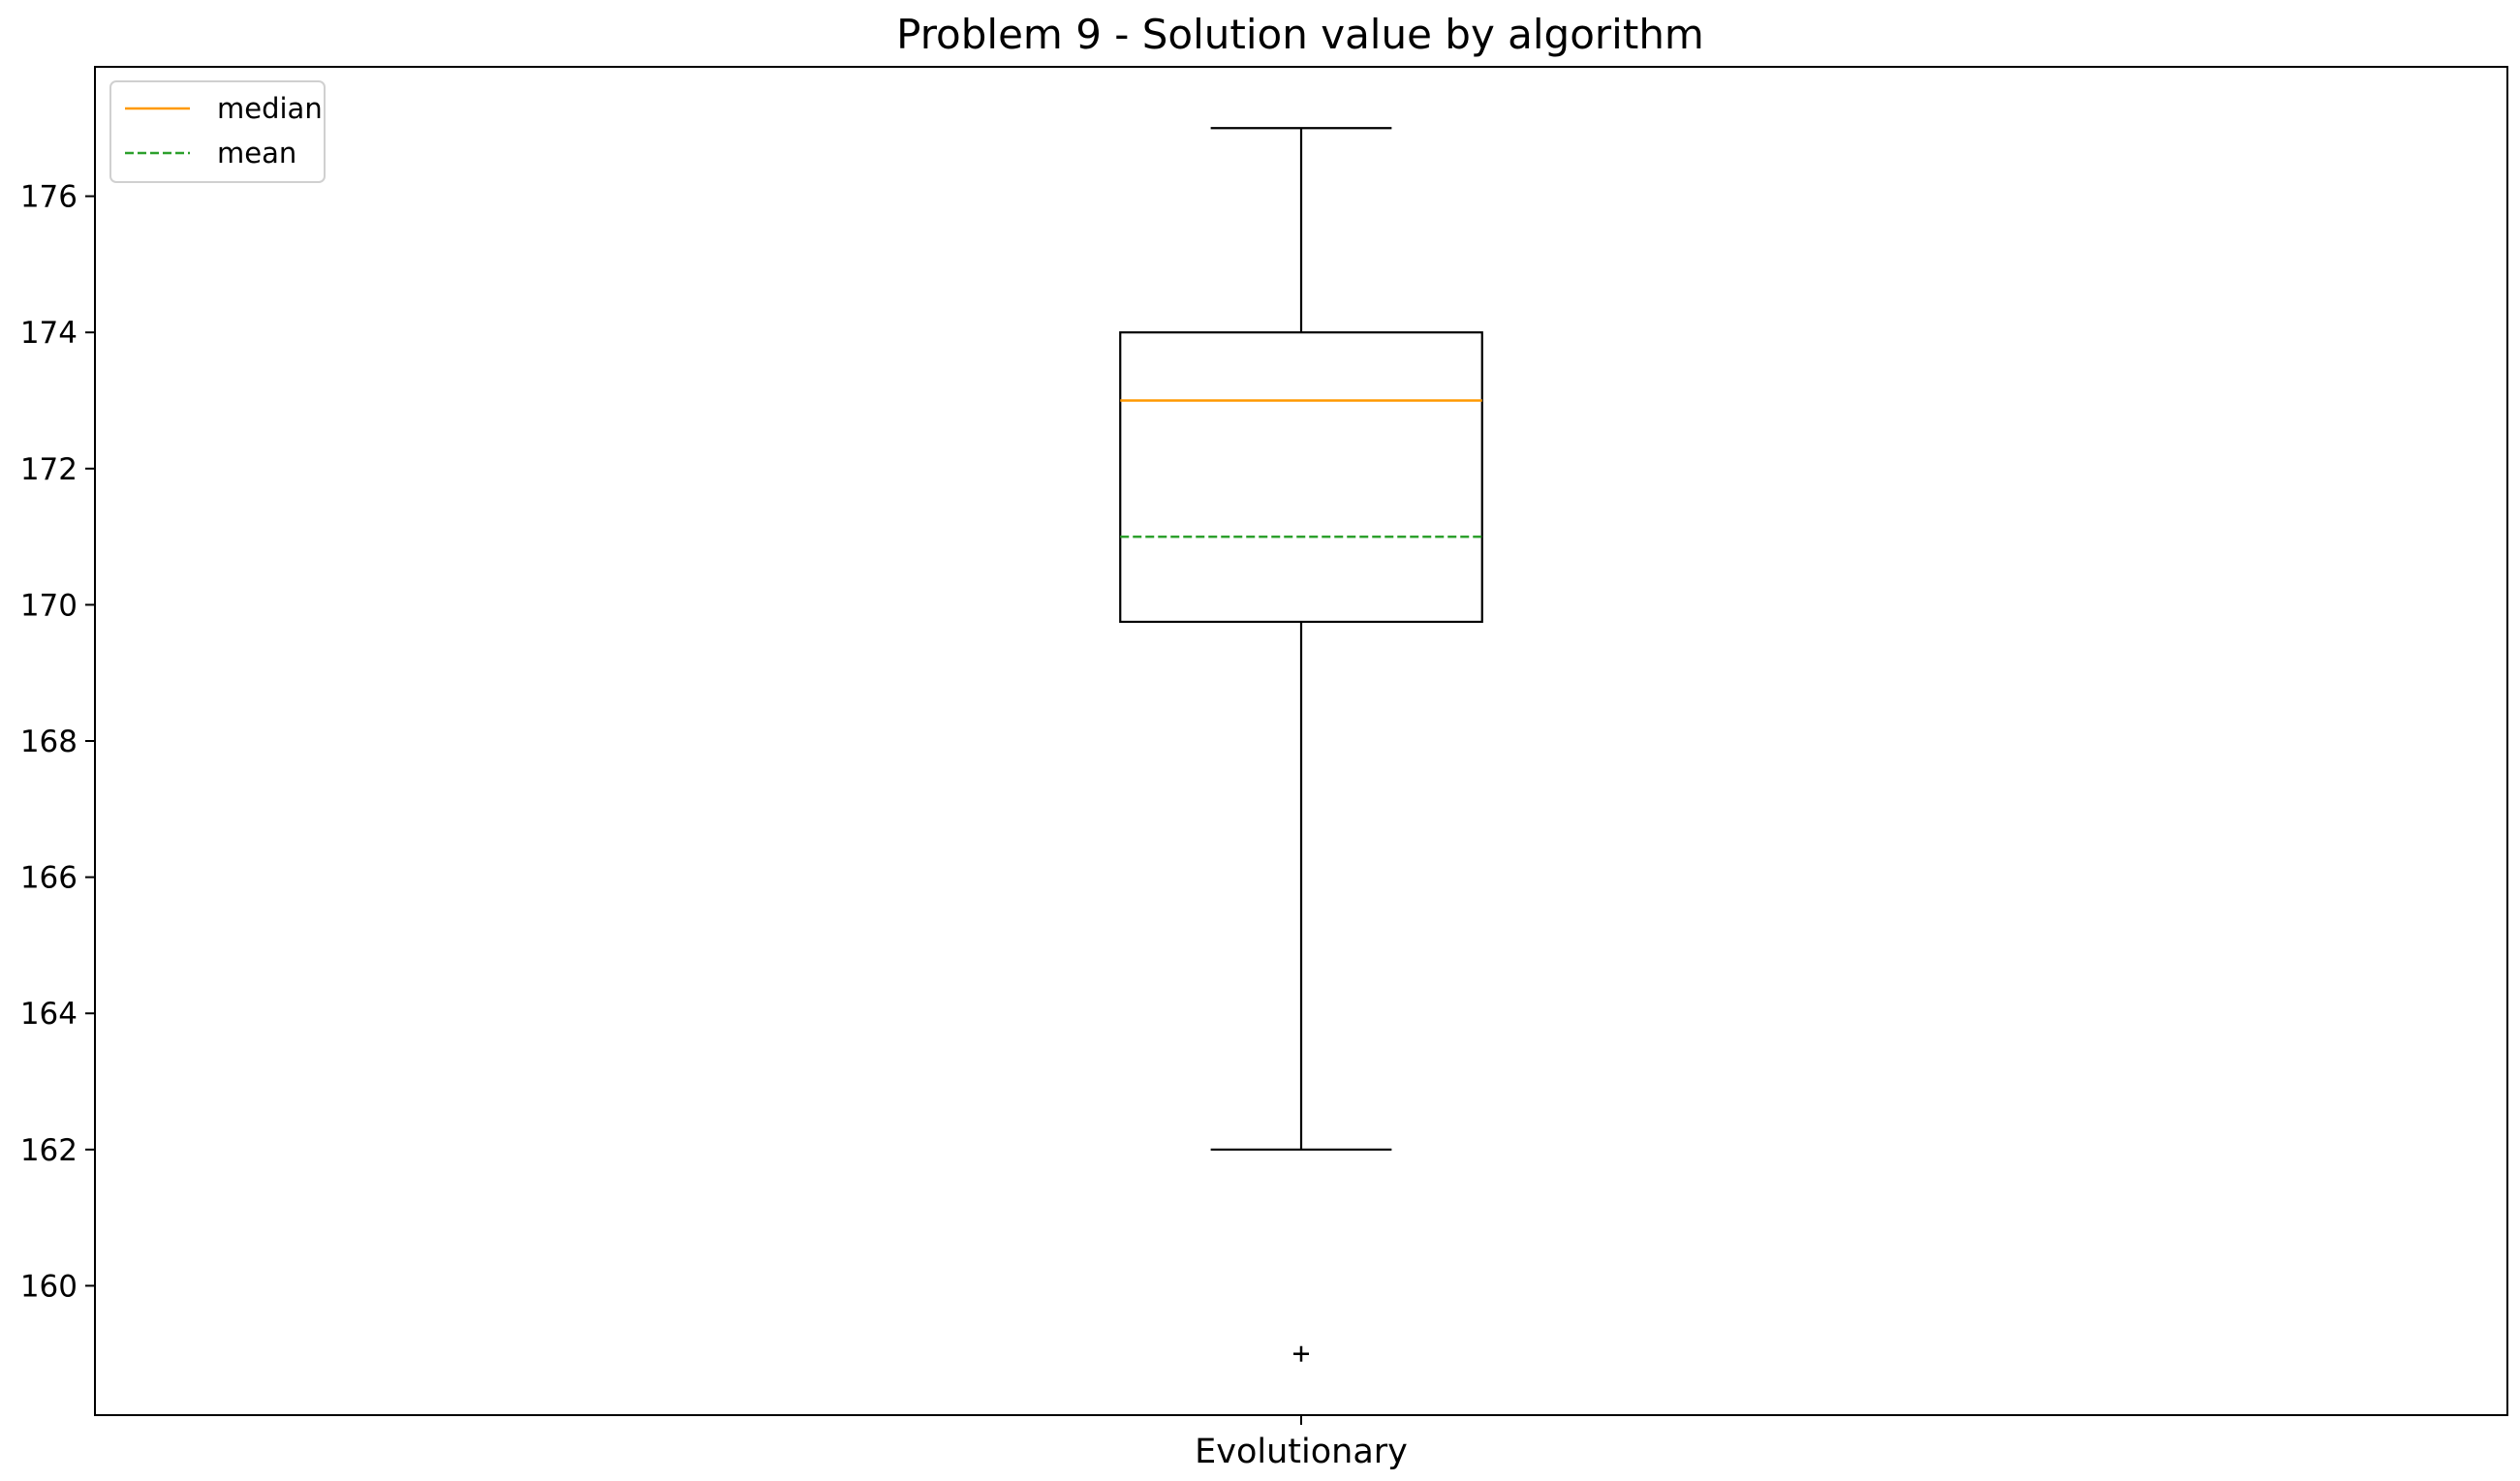  What do you see at coordinates (1301, 1452) in the screenshot?
I see `x-tick-label: Evolutionary` at bounding box center [1301, 1452].